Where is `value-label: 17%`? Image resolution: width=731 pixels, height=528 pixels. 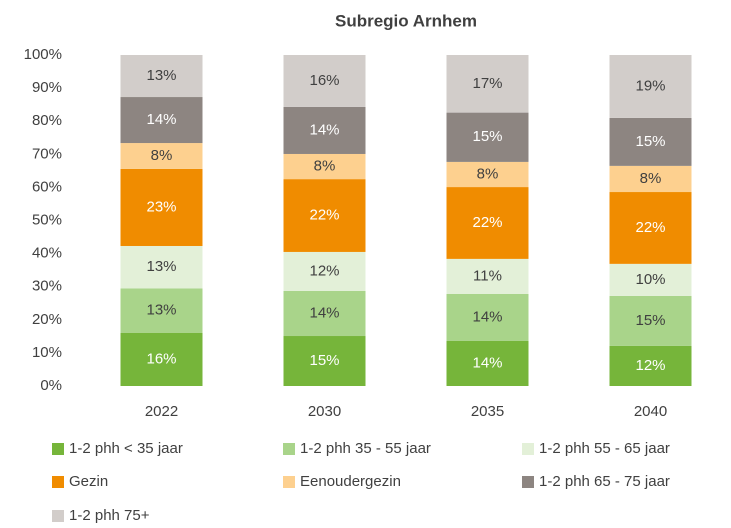
value-label: 17% is located at coordinates (487, 83).